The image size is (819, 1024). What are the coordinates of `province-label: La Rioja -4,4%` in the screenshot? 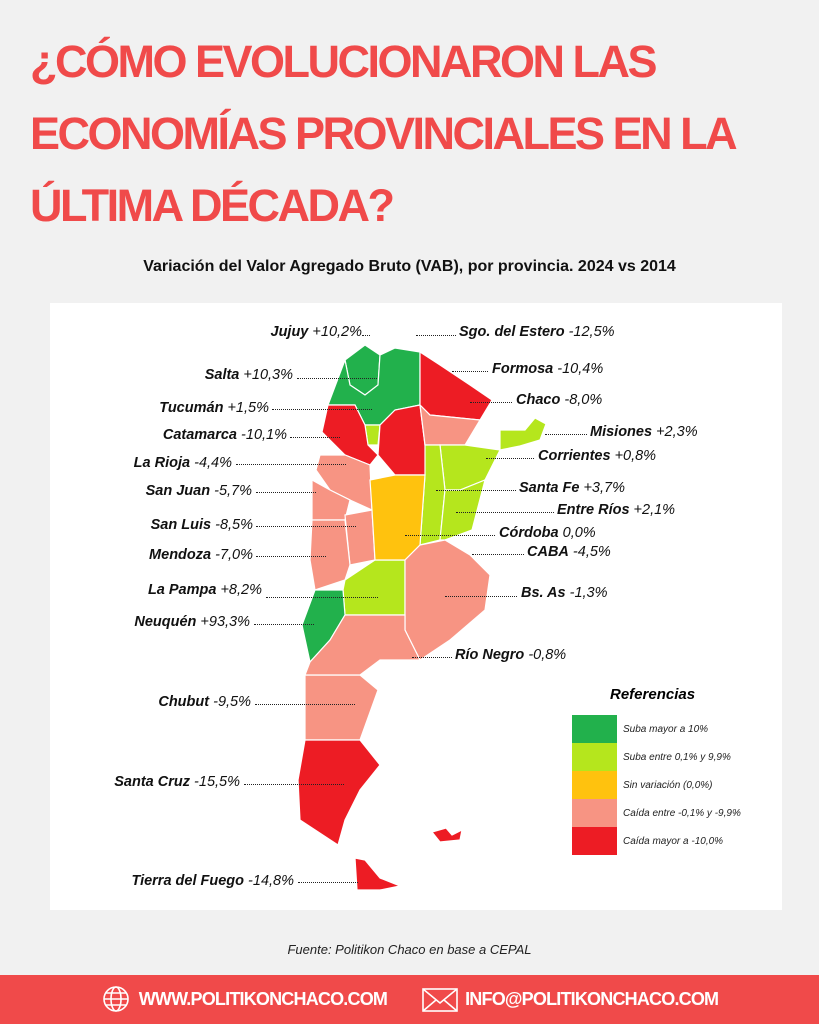 It's located at (183, 463).